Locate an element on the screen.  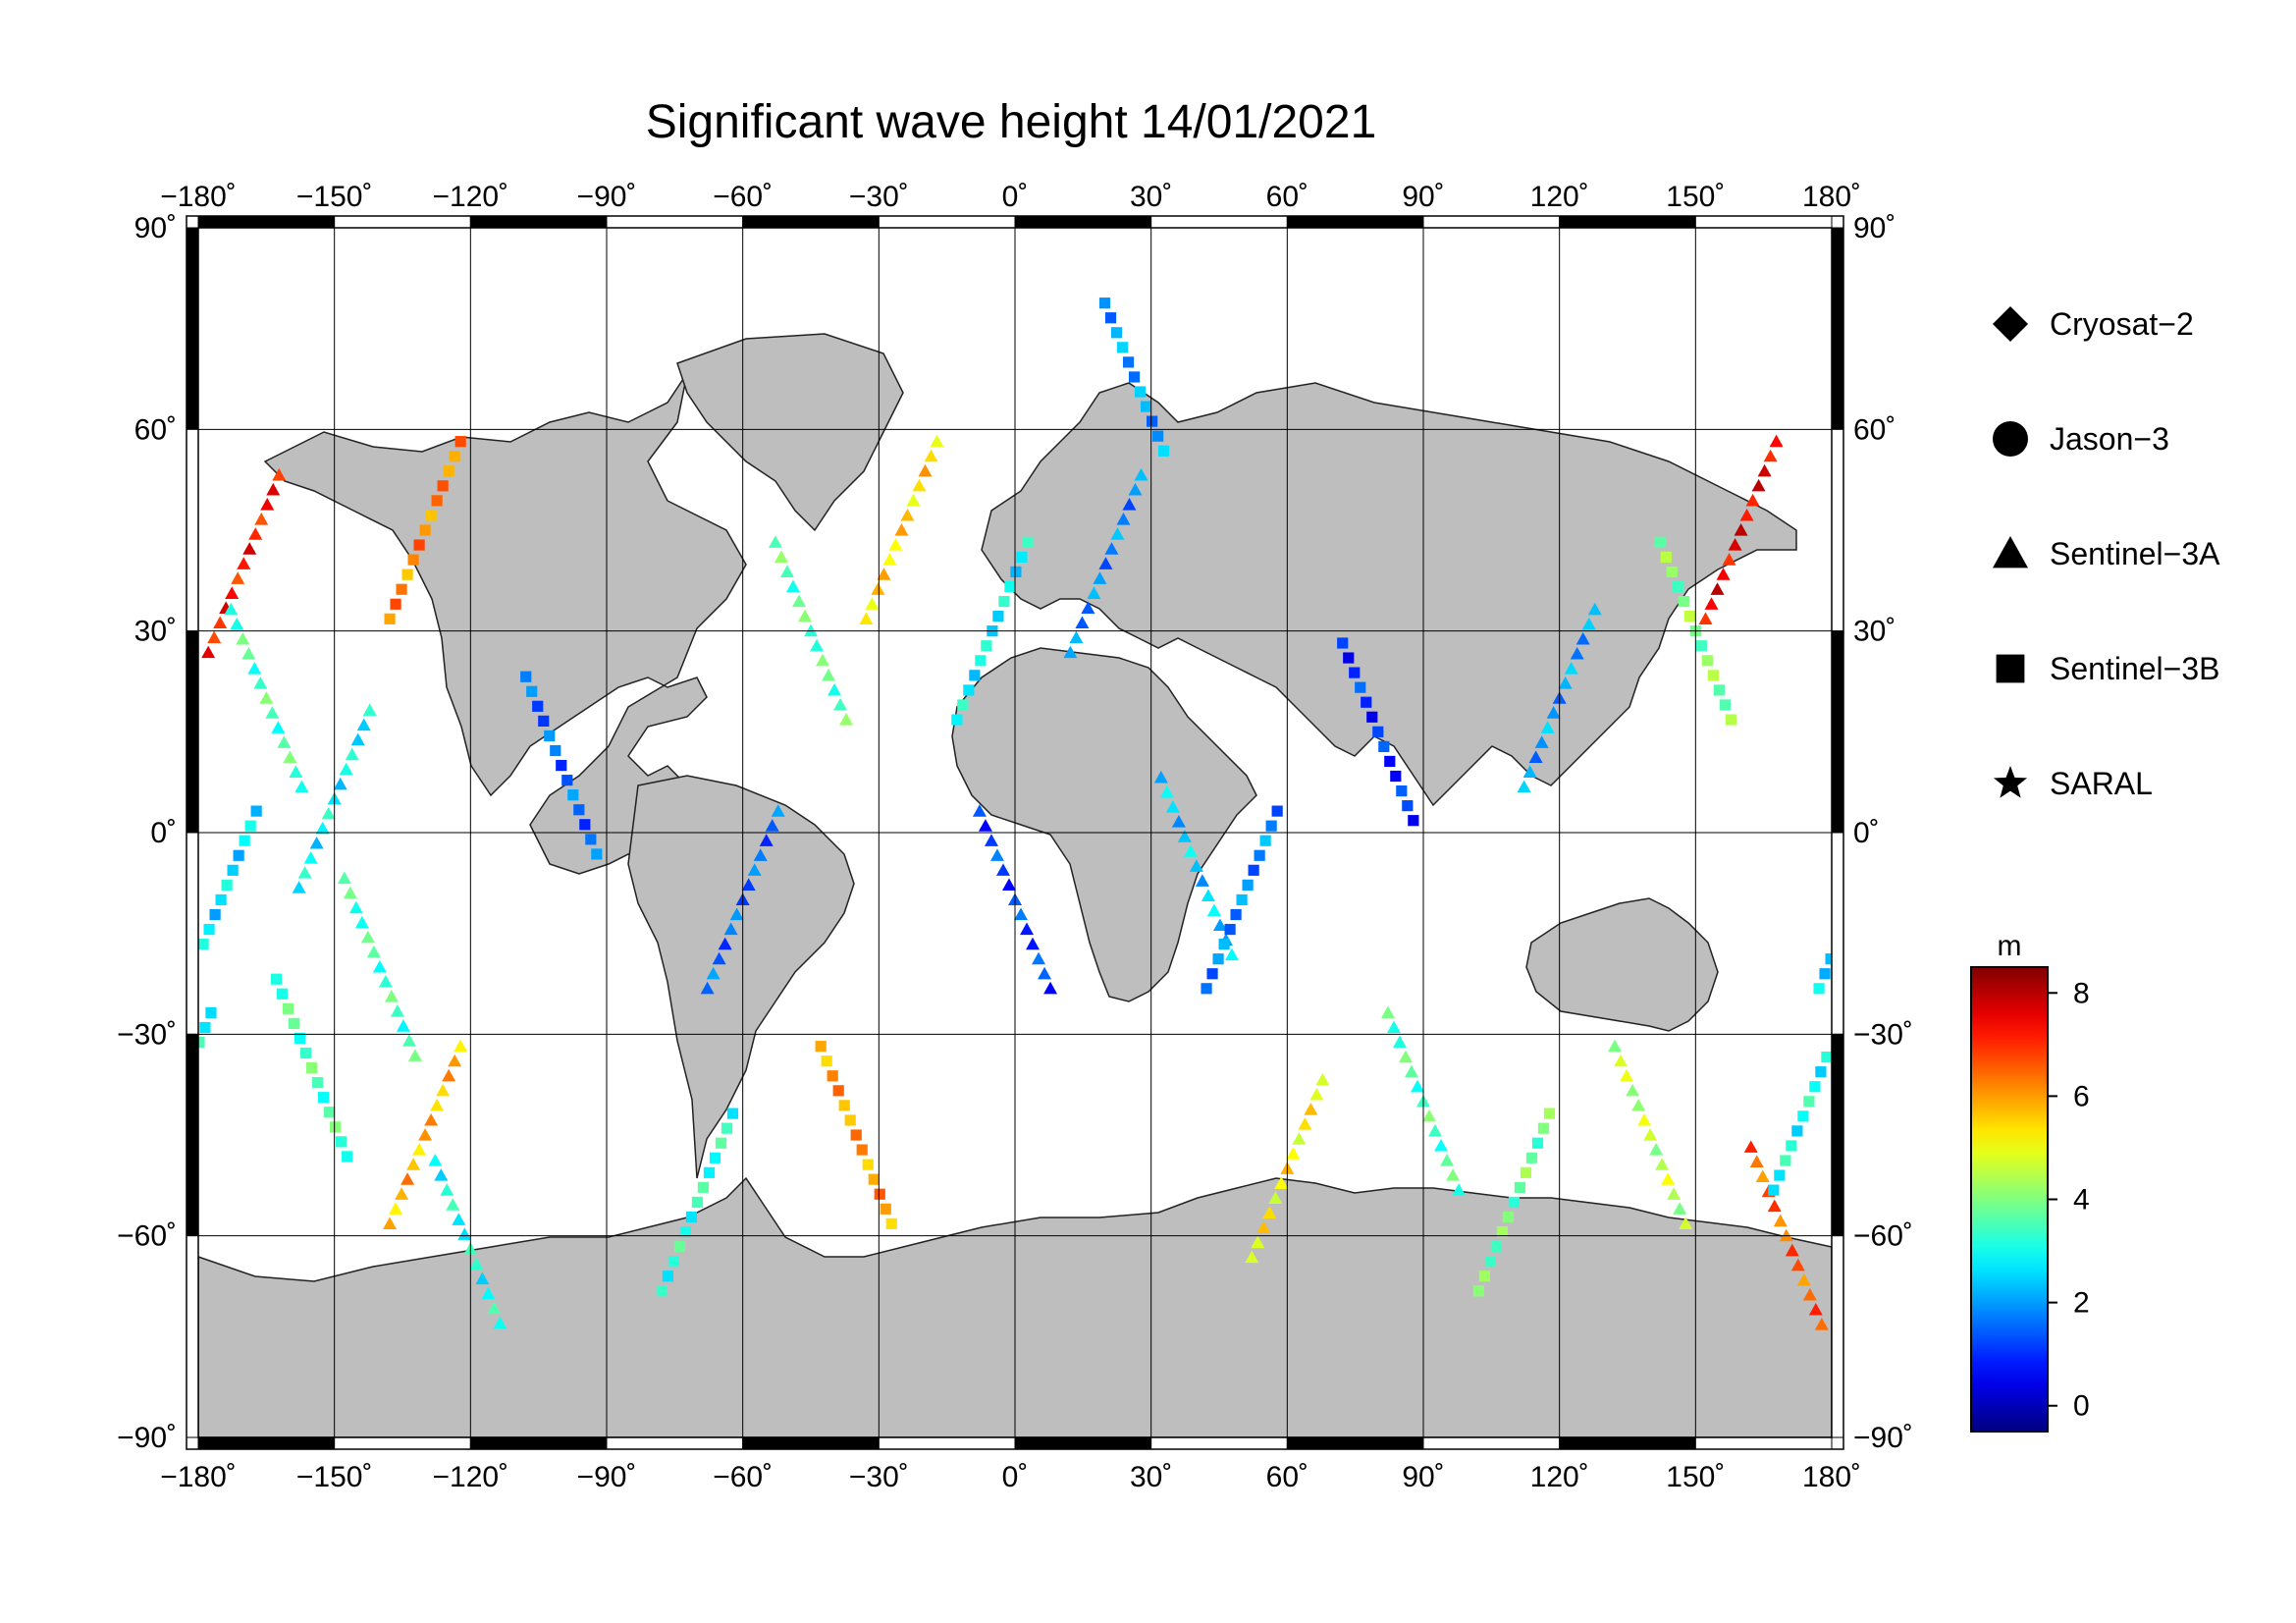
colorbar-unit: m is located at coordinates (2010, 946).